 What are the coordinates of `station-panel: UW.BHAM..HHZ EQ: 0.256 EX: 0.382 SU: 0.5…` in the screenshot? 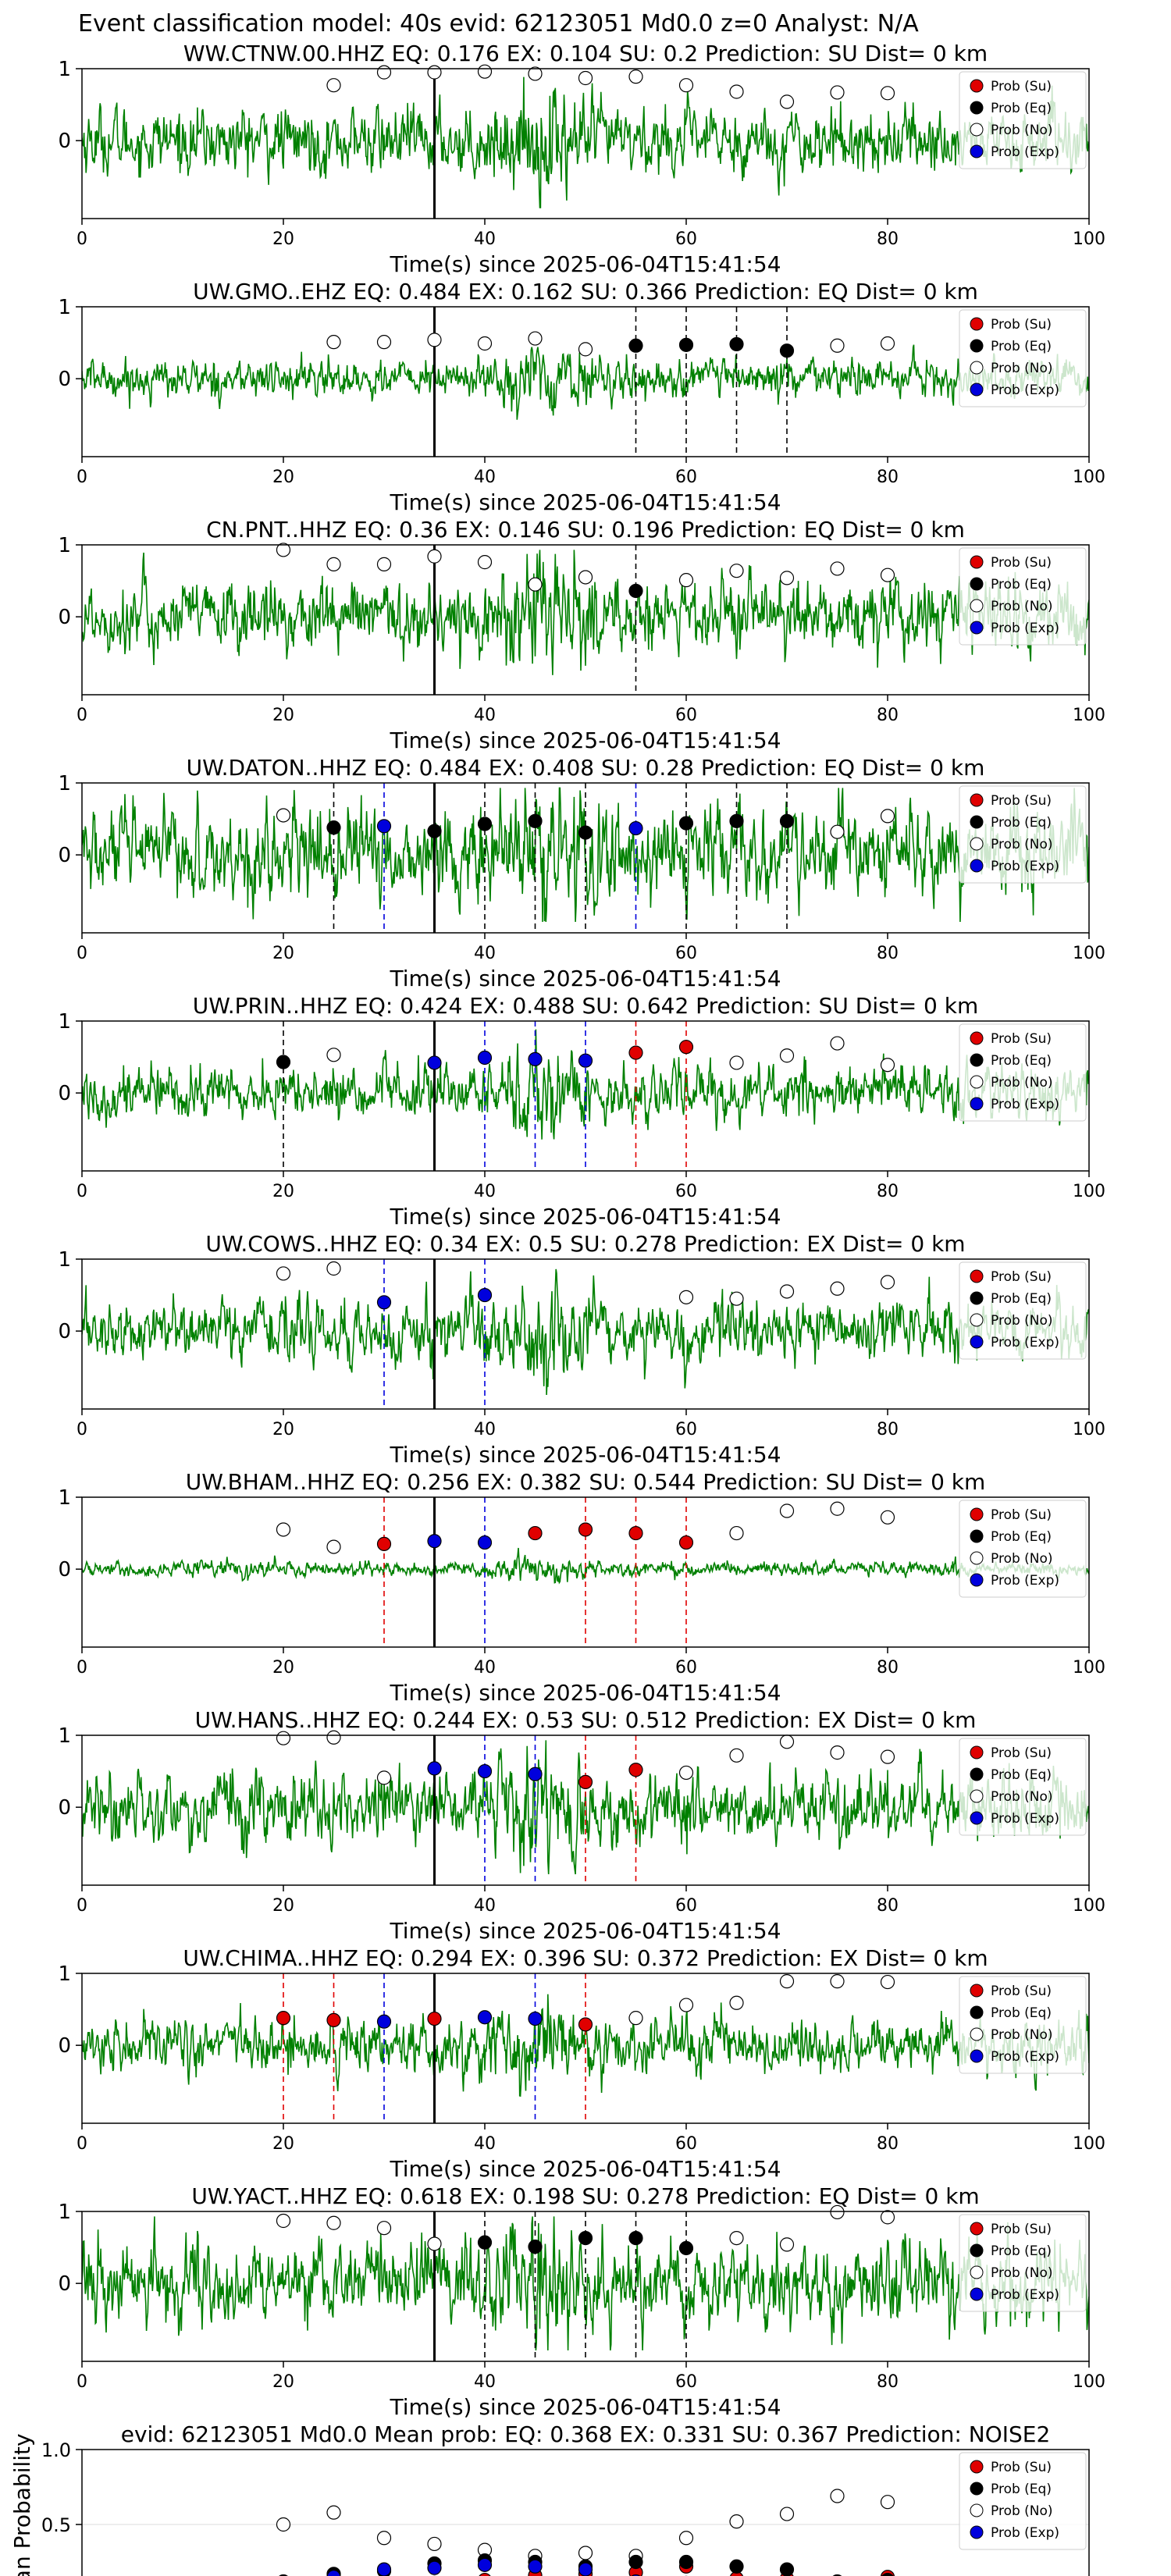 It's located at (581, 1587).